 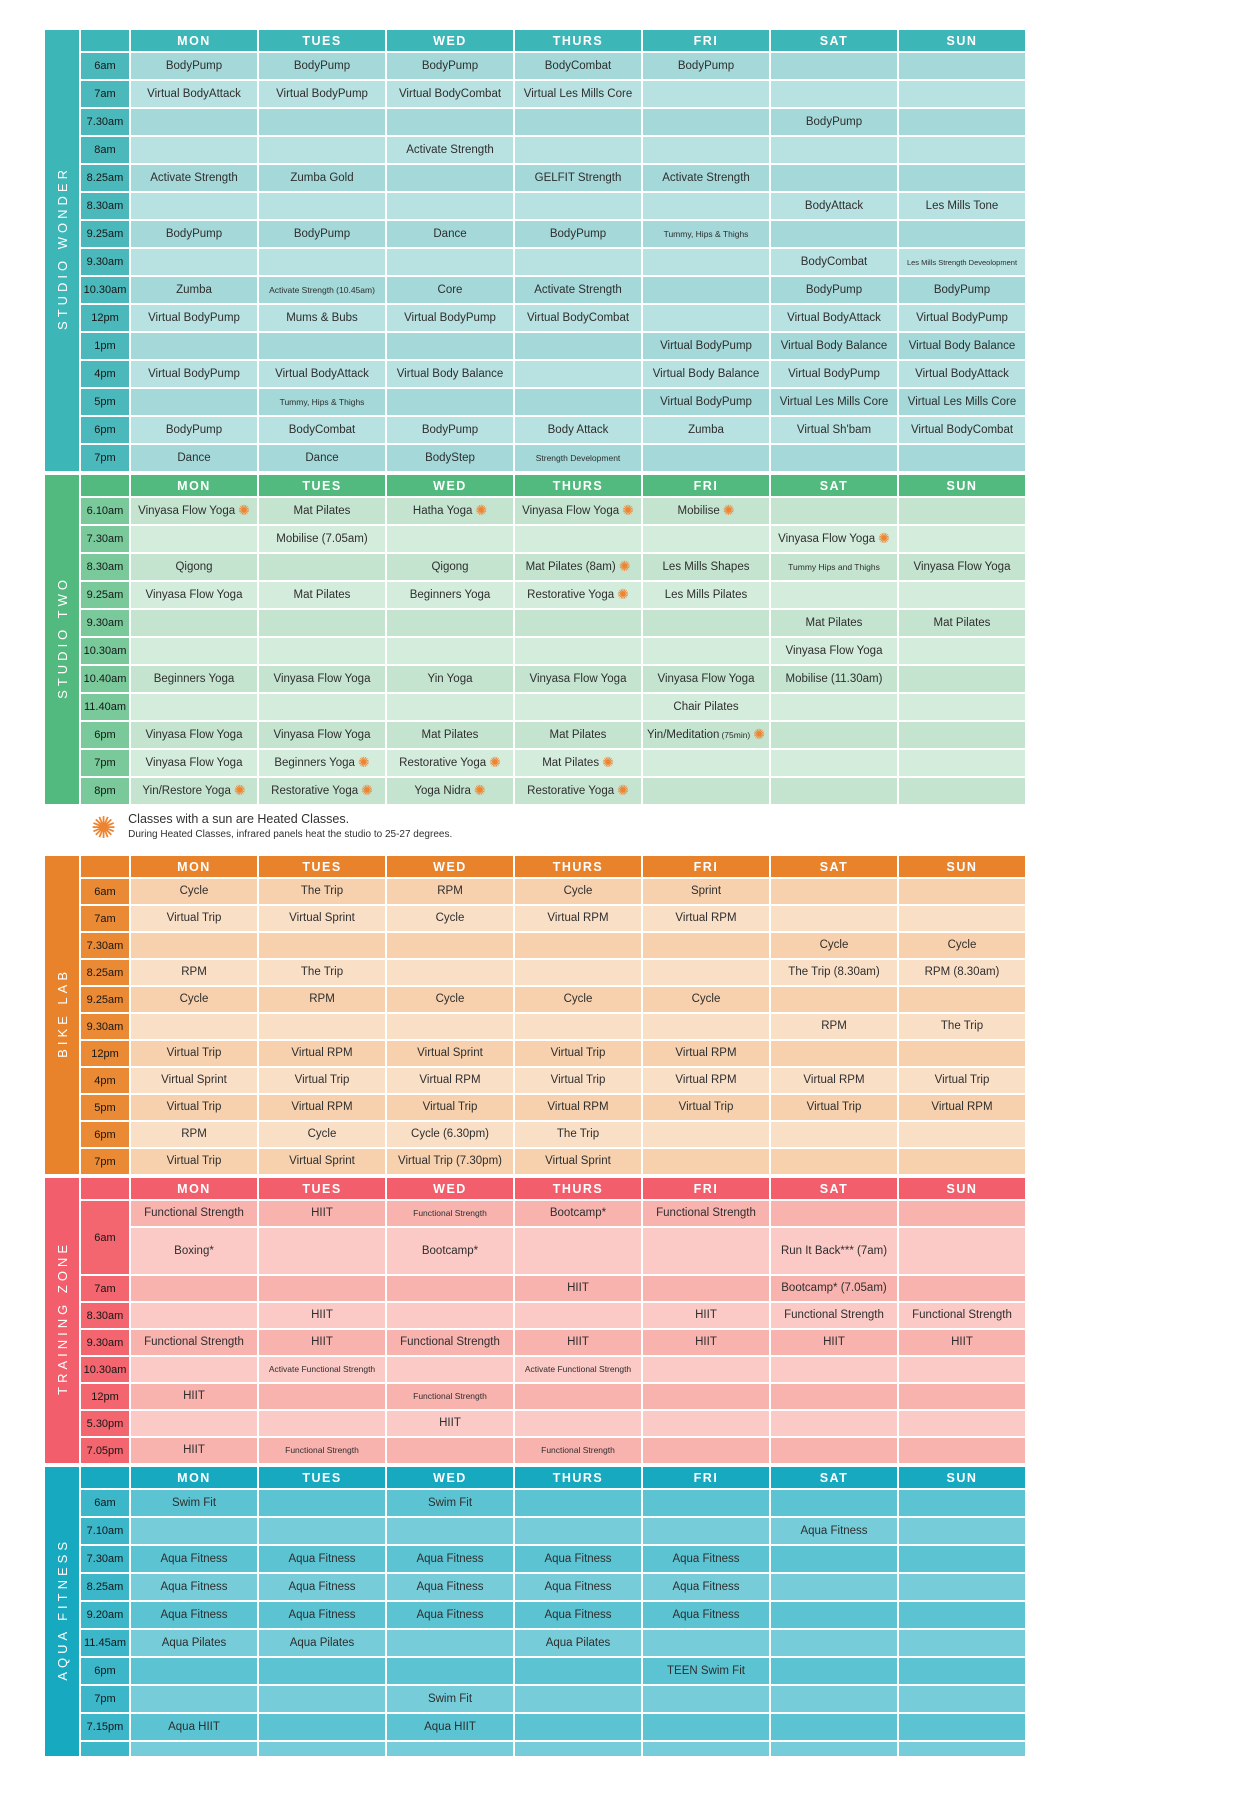 What do you see at coordinates (962, 206) in the screenshot?
I see `class-cell: Les Mills Tone` at bounding box center [962, 206].